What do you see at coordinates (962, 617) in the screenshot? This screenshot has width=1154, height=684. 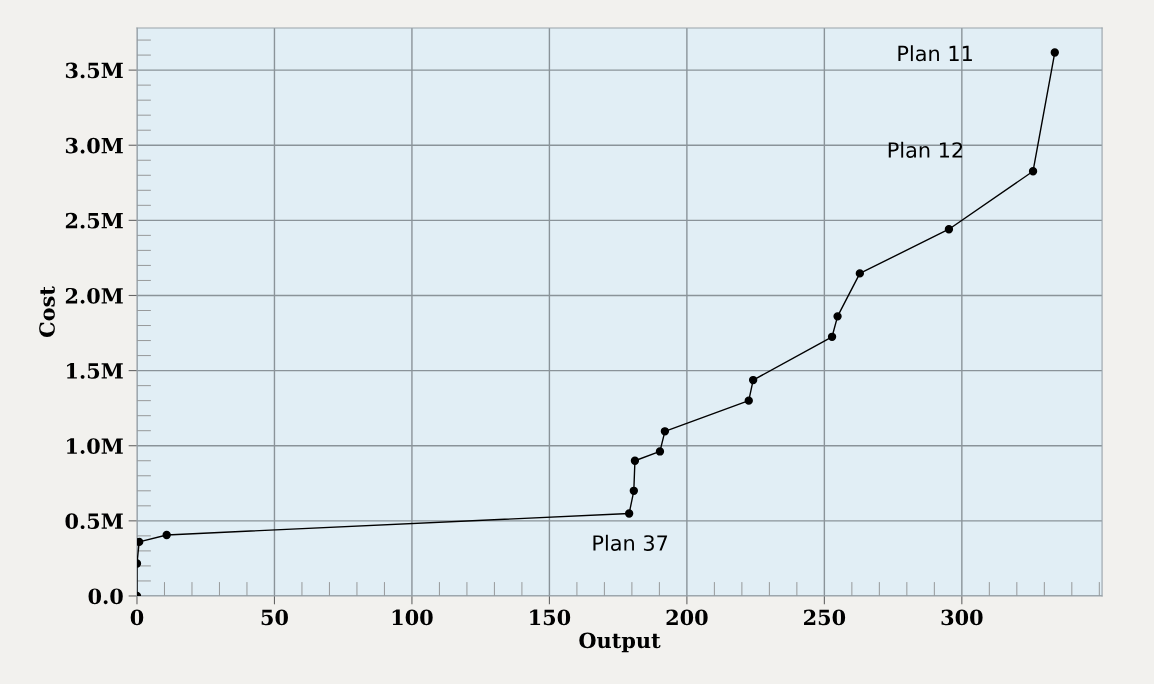 I see `x-tick-label: 300` at bounding box center [962, 617].